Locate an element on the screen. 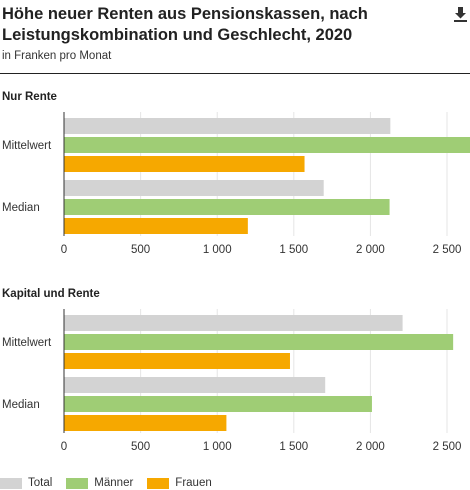 This screenshot has height=490, width=470. legend-label-maenner: Männer is located at coordinates (114, 483).